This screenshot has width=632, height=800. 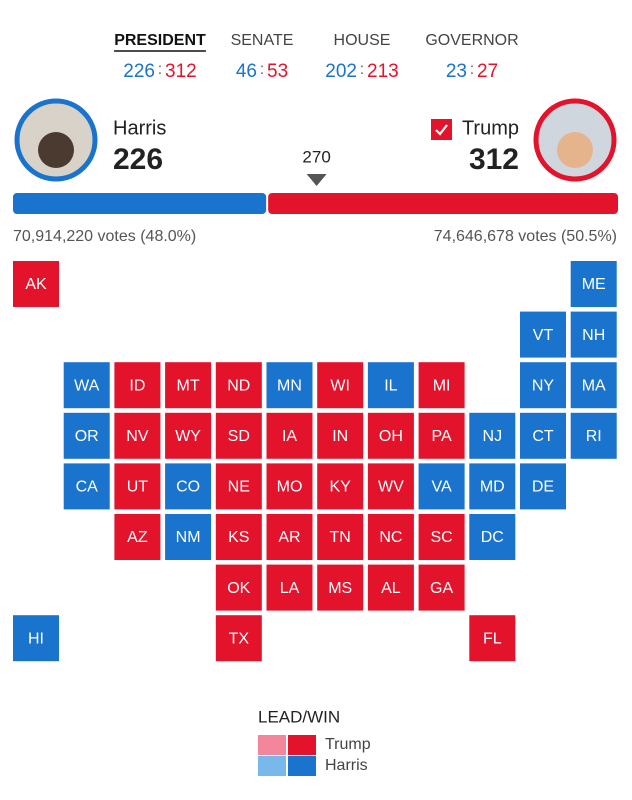 I want to click on tab-dem-count: 226, so click(x=139, y=71).